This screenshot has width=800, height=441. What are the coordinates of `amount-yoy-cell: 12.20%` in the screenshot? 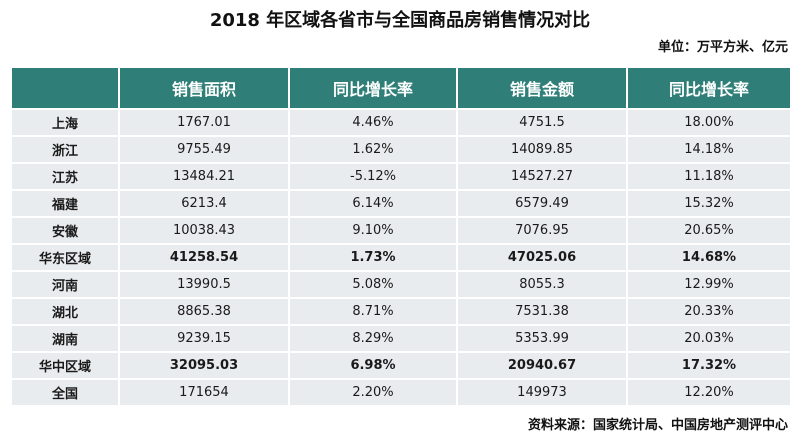 It's located at (709, 392).